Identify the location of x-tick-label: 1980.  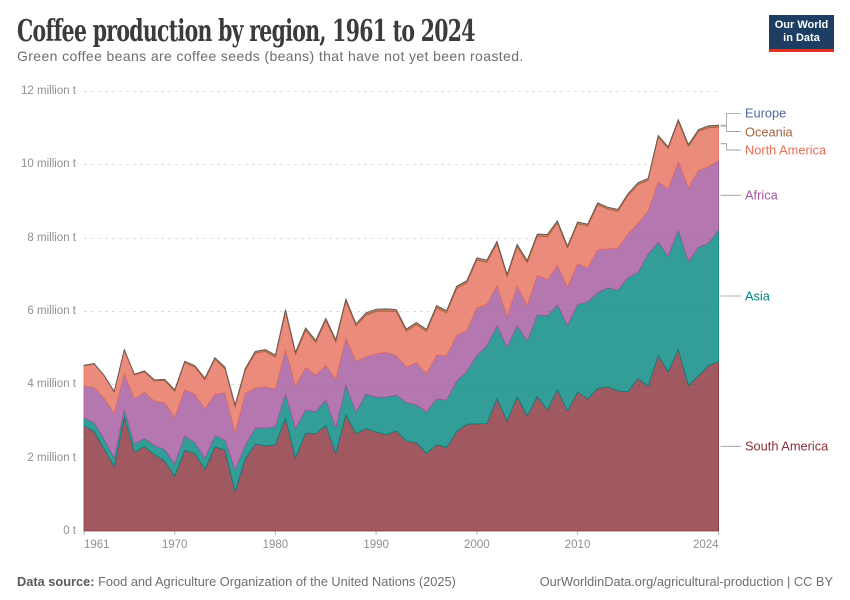
(275, 545).